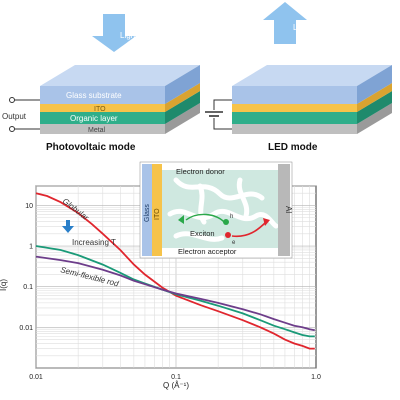 The width and height of the screenshot is (400, 400). What do you see at coordinates (91, 147) in the screenshot?
I see `photovoltaic-caption: Photovoltaic mode` at bounding box center [91, 147].